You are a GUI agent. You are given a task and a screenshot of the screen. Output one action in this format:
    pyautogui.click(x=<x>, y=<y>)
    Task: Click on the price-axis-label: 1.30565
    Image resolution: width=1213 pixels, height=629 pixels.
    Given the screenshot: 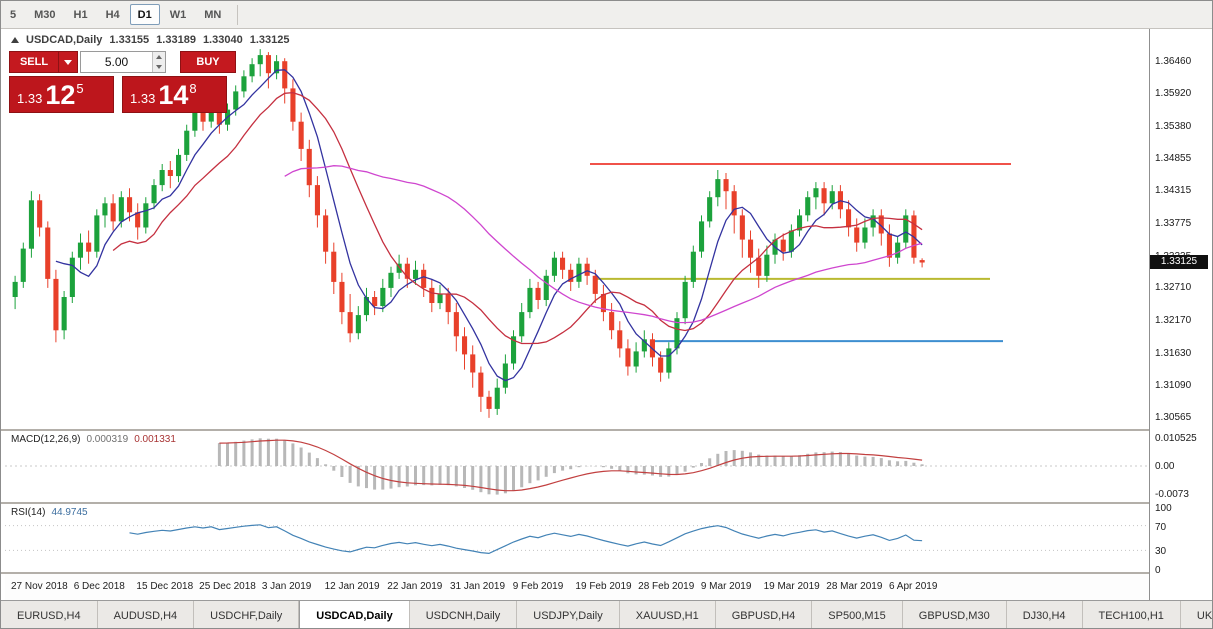 What is the action you would take?
    pyautogui.click(x=1173, y=418)
    